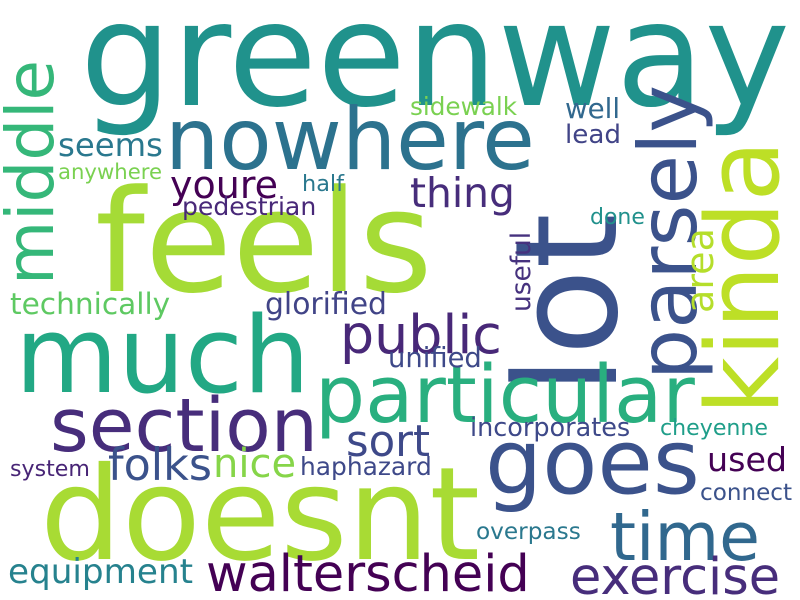 Image resolution: width=800 pixels, height=600 pixels. I want to click on word-much: much, so click(163, 355).